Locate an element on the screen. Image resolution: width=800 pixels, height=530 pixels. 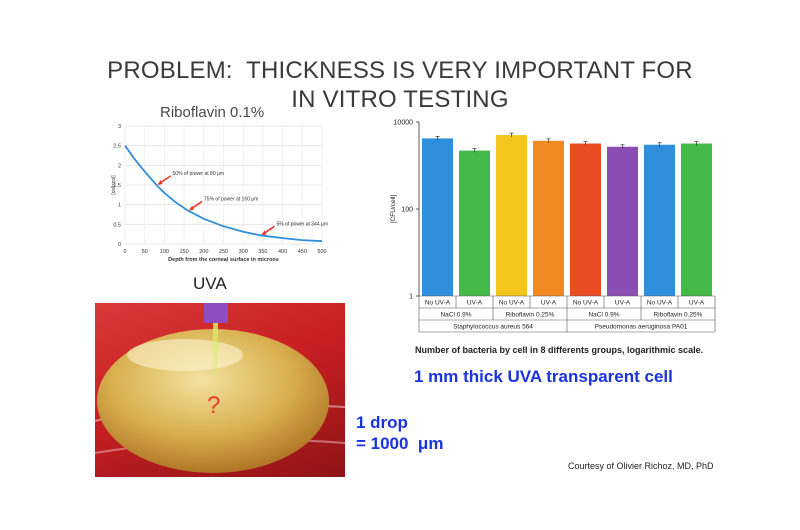
x-tick-label: 350 is located at coordinates (262, 252).